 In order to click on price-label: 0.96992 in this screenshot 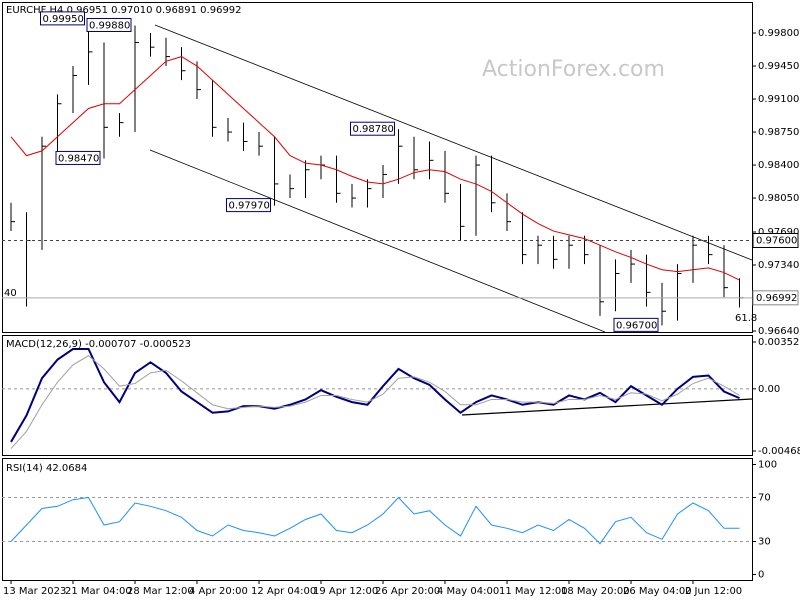, I will do `click(776, 298)`.